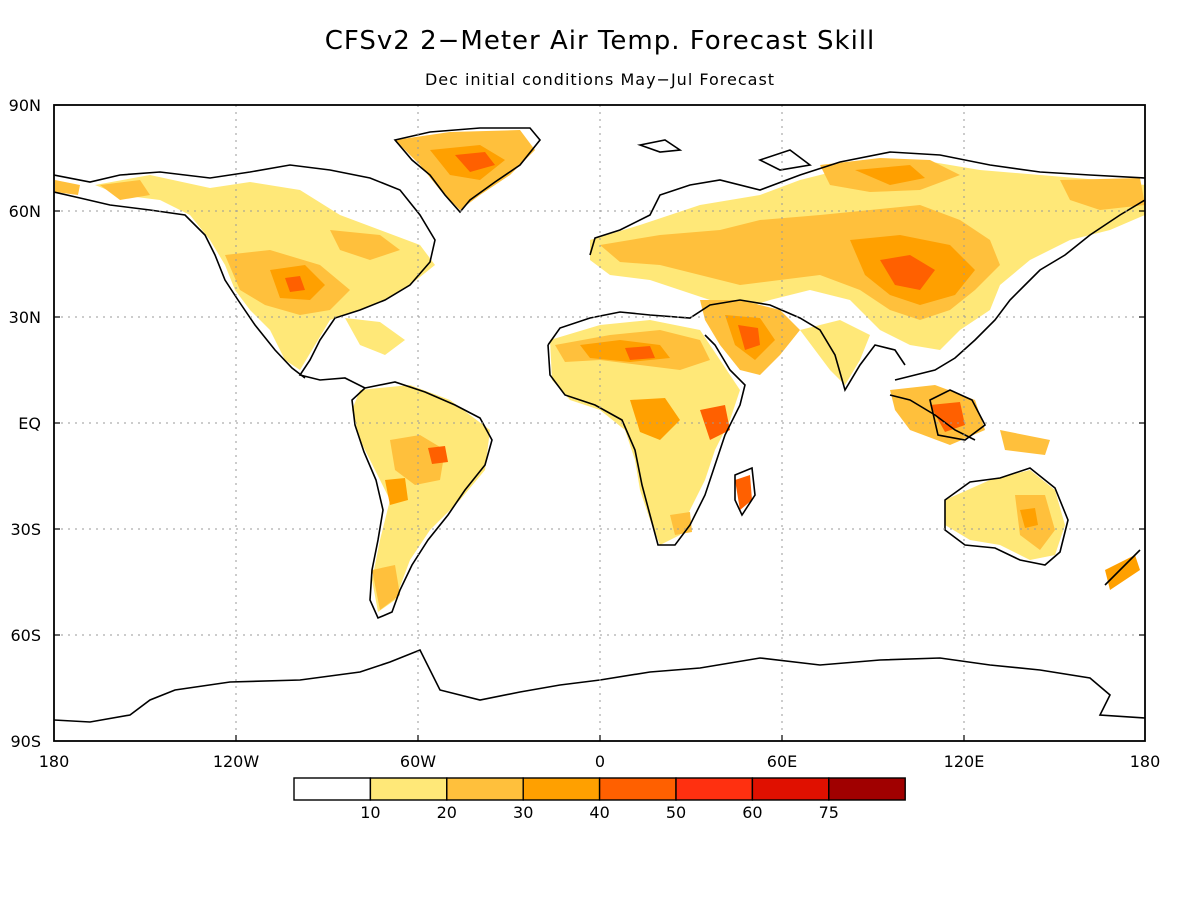 Image resolution: width=1200 pixels, height=900 pixels. I want to click on colorbar-label: 50, so click(676, 812).